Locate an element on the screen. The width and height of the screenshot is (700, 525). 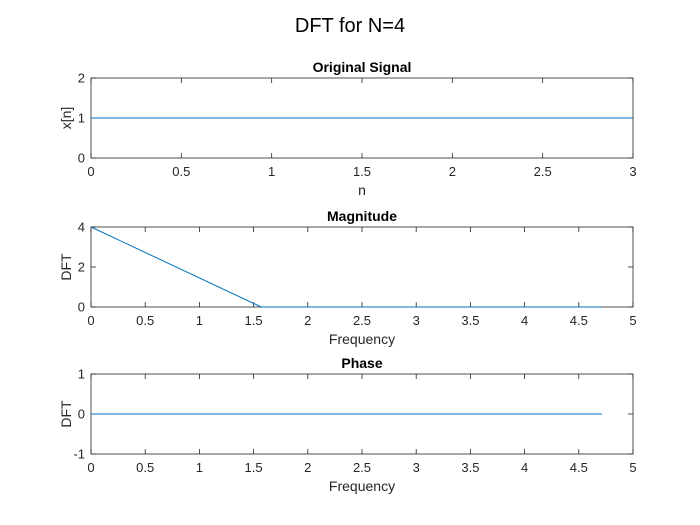
magnitude-xlabel: Frequency is located at coordinates (362, 339).